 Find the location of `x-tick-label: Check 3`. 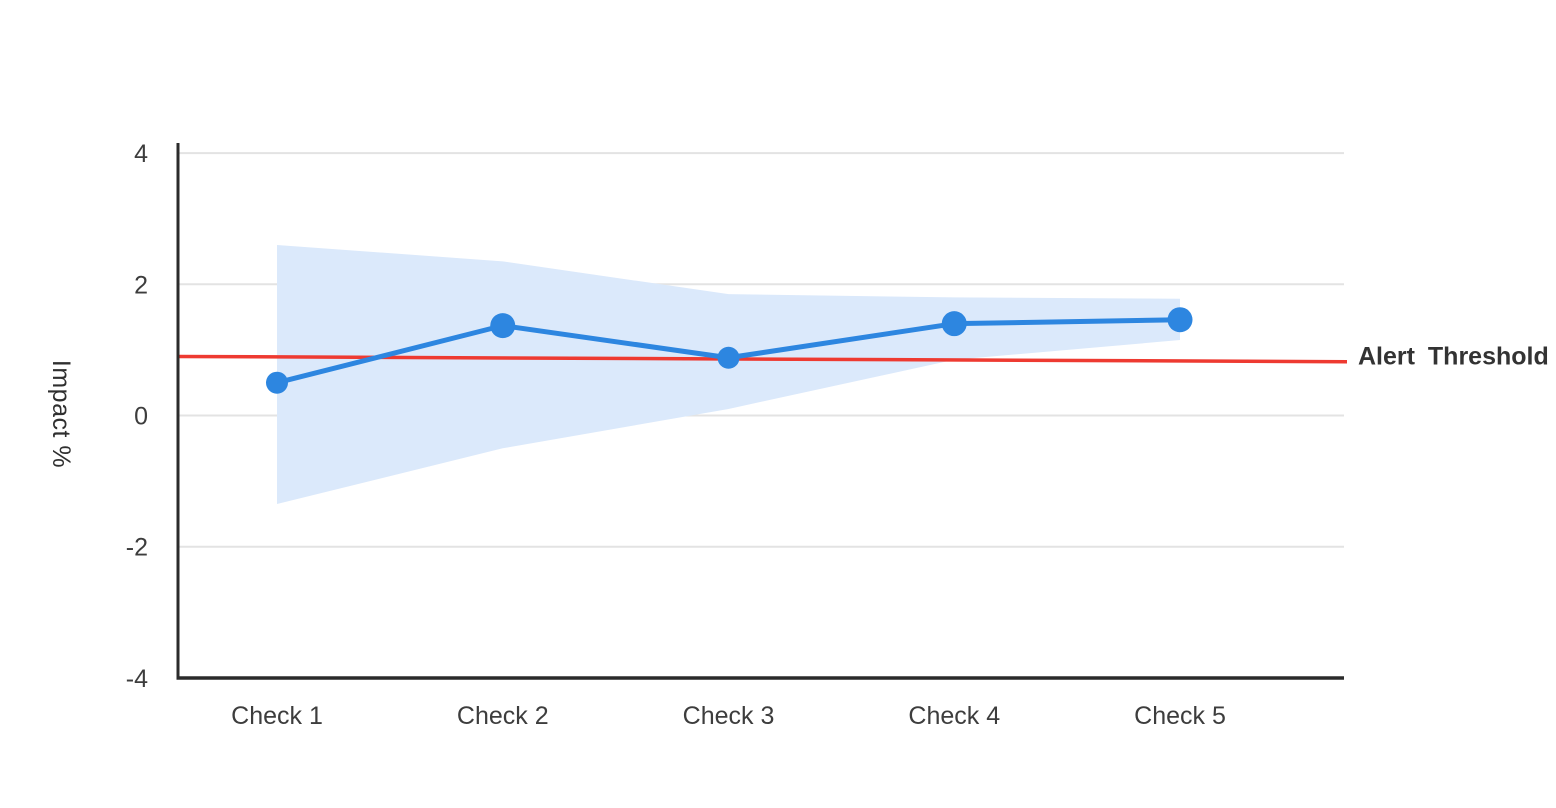

x-tick-label: Check 3 is located at coordinates (729, 716).